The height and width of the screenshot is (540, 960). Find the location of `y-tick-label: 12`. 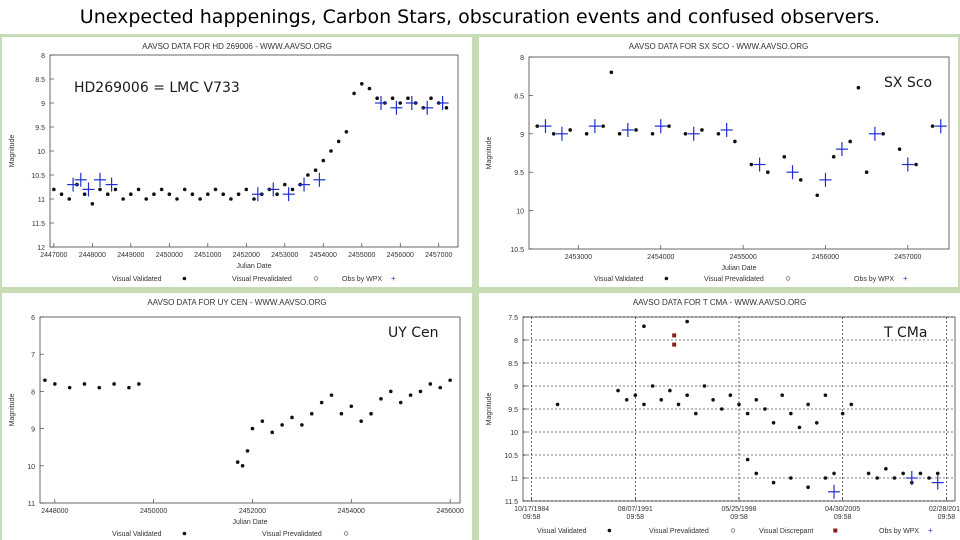

y-tick-label: 12 is located at coordinates (41, 248).